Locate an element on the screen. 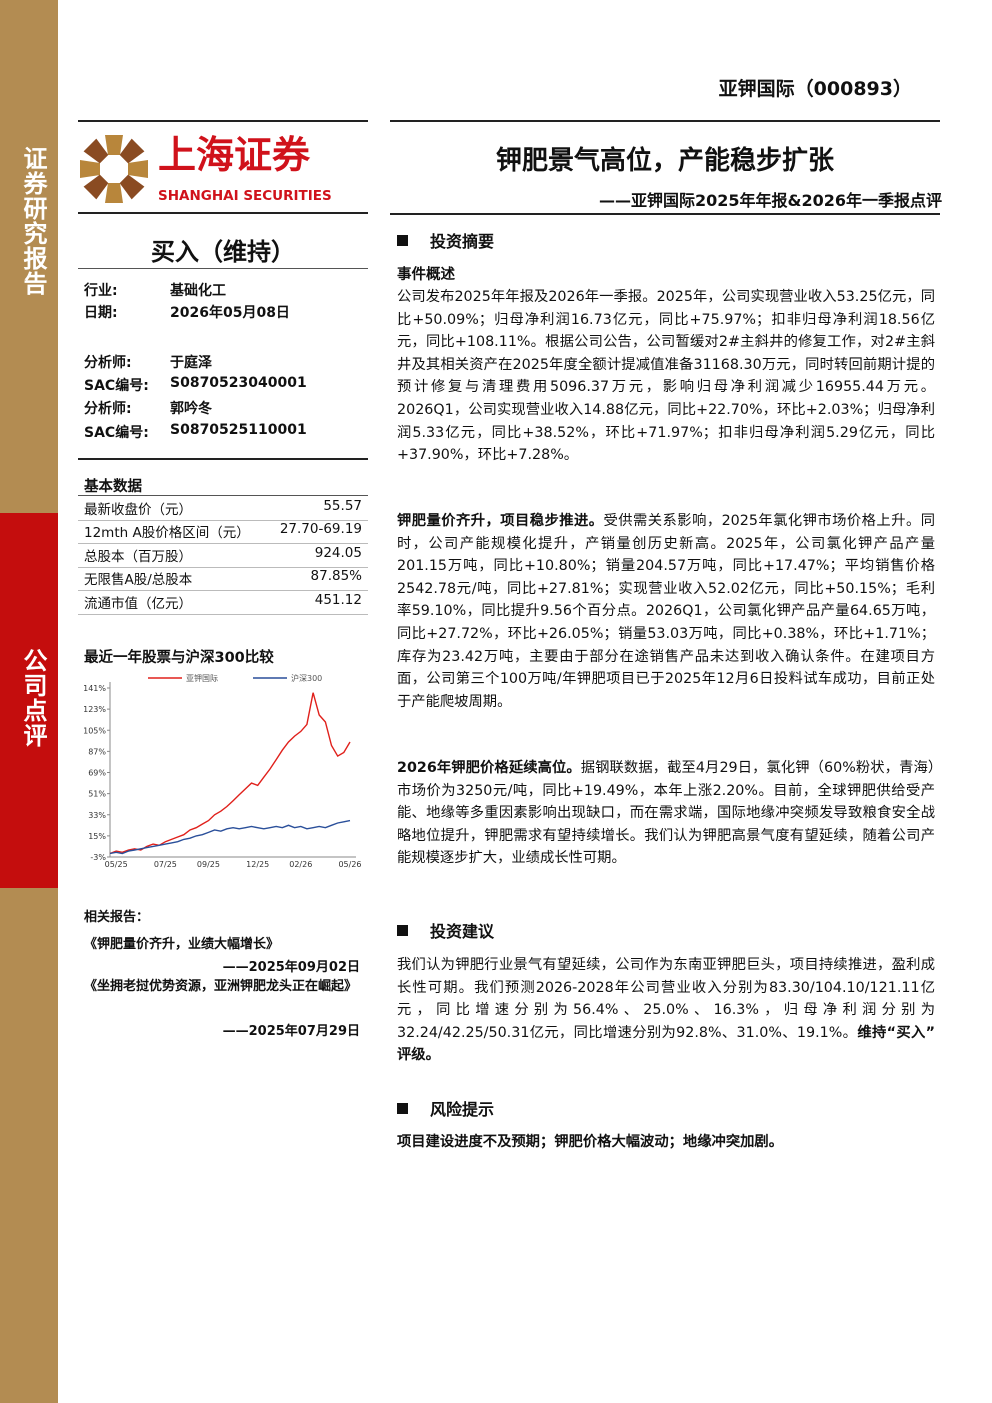  info-row: 日期: 2026年05月08日 is located at coordinates (187, 312).